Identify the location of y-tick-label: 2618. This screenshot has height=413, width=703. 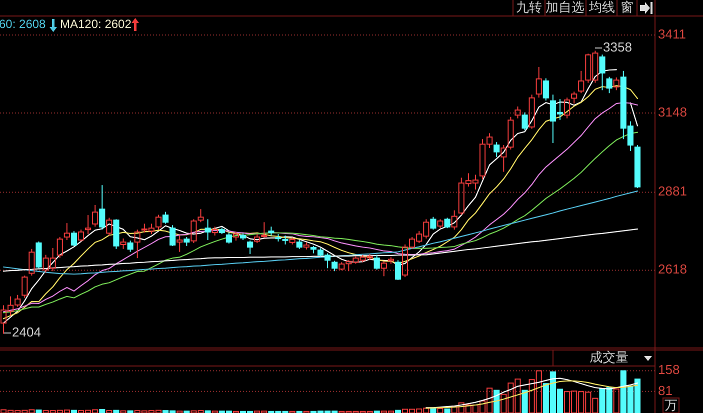
(672, 269).